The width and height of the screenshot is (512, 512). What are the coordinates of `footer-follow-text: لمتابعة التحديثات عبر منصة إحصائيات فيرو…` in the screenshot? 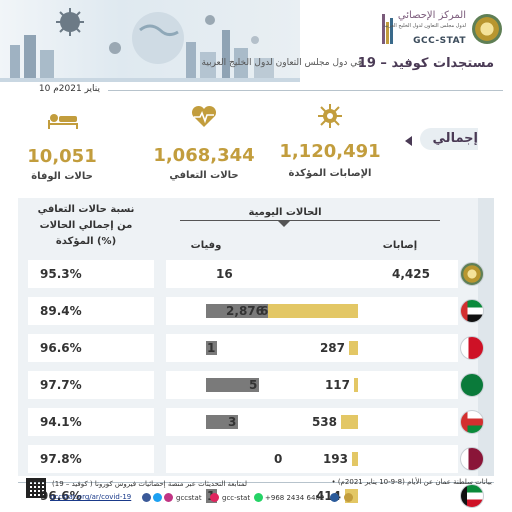 It's located at (150, 484).